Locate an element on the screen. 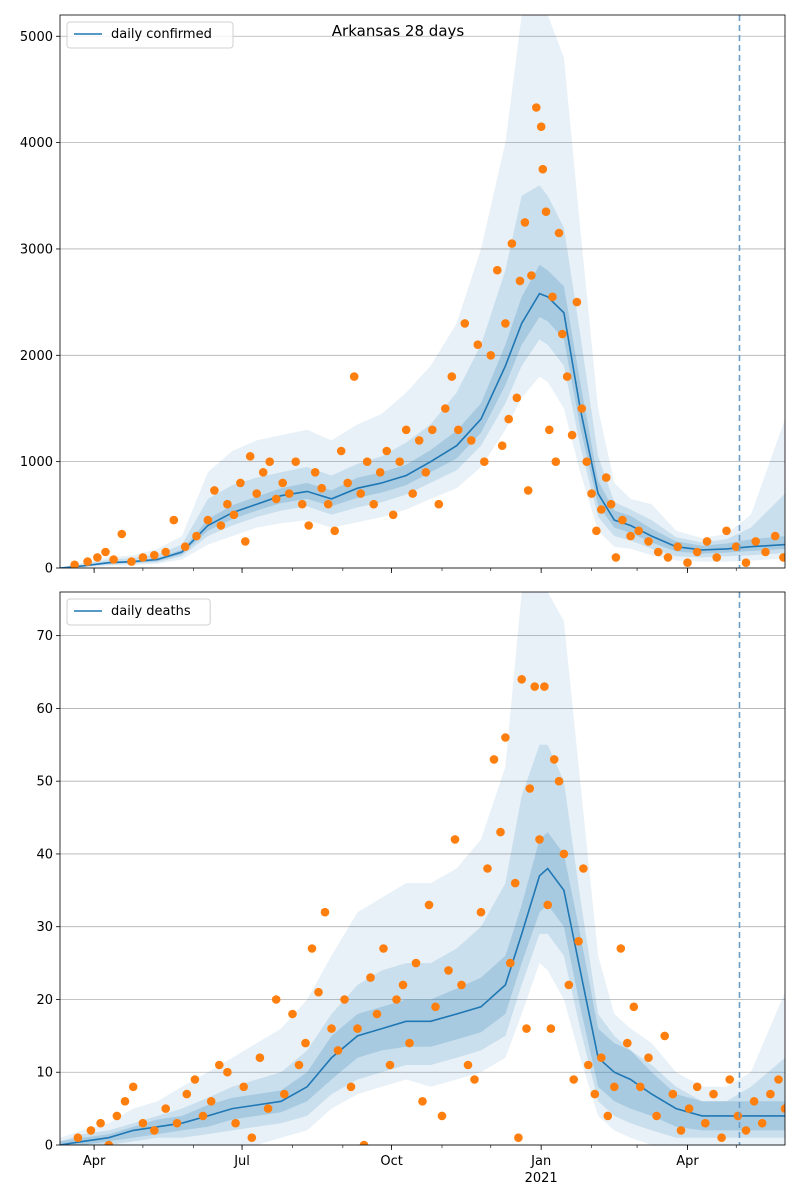  legend-label: daily deaths is located at coordinates (151, 611).